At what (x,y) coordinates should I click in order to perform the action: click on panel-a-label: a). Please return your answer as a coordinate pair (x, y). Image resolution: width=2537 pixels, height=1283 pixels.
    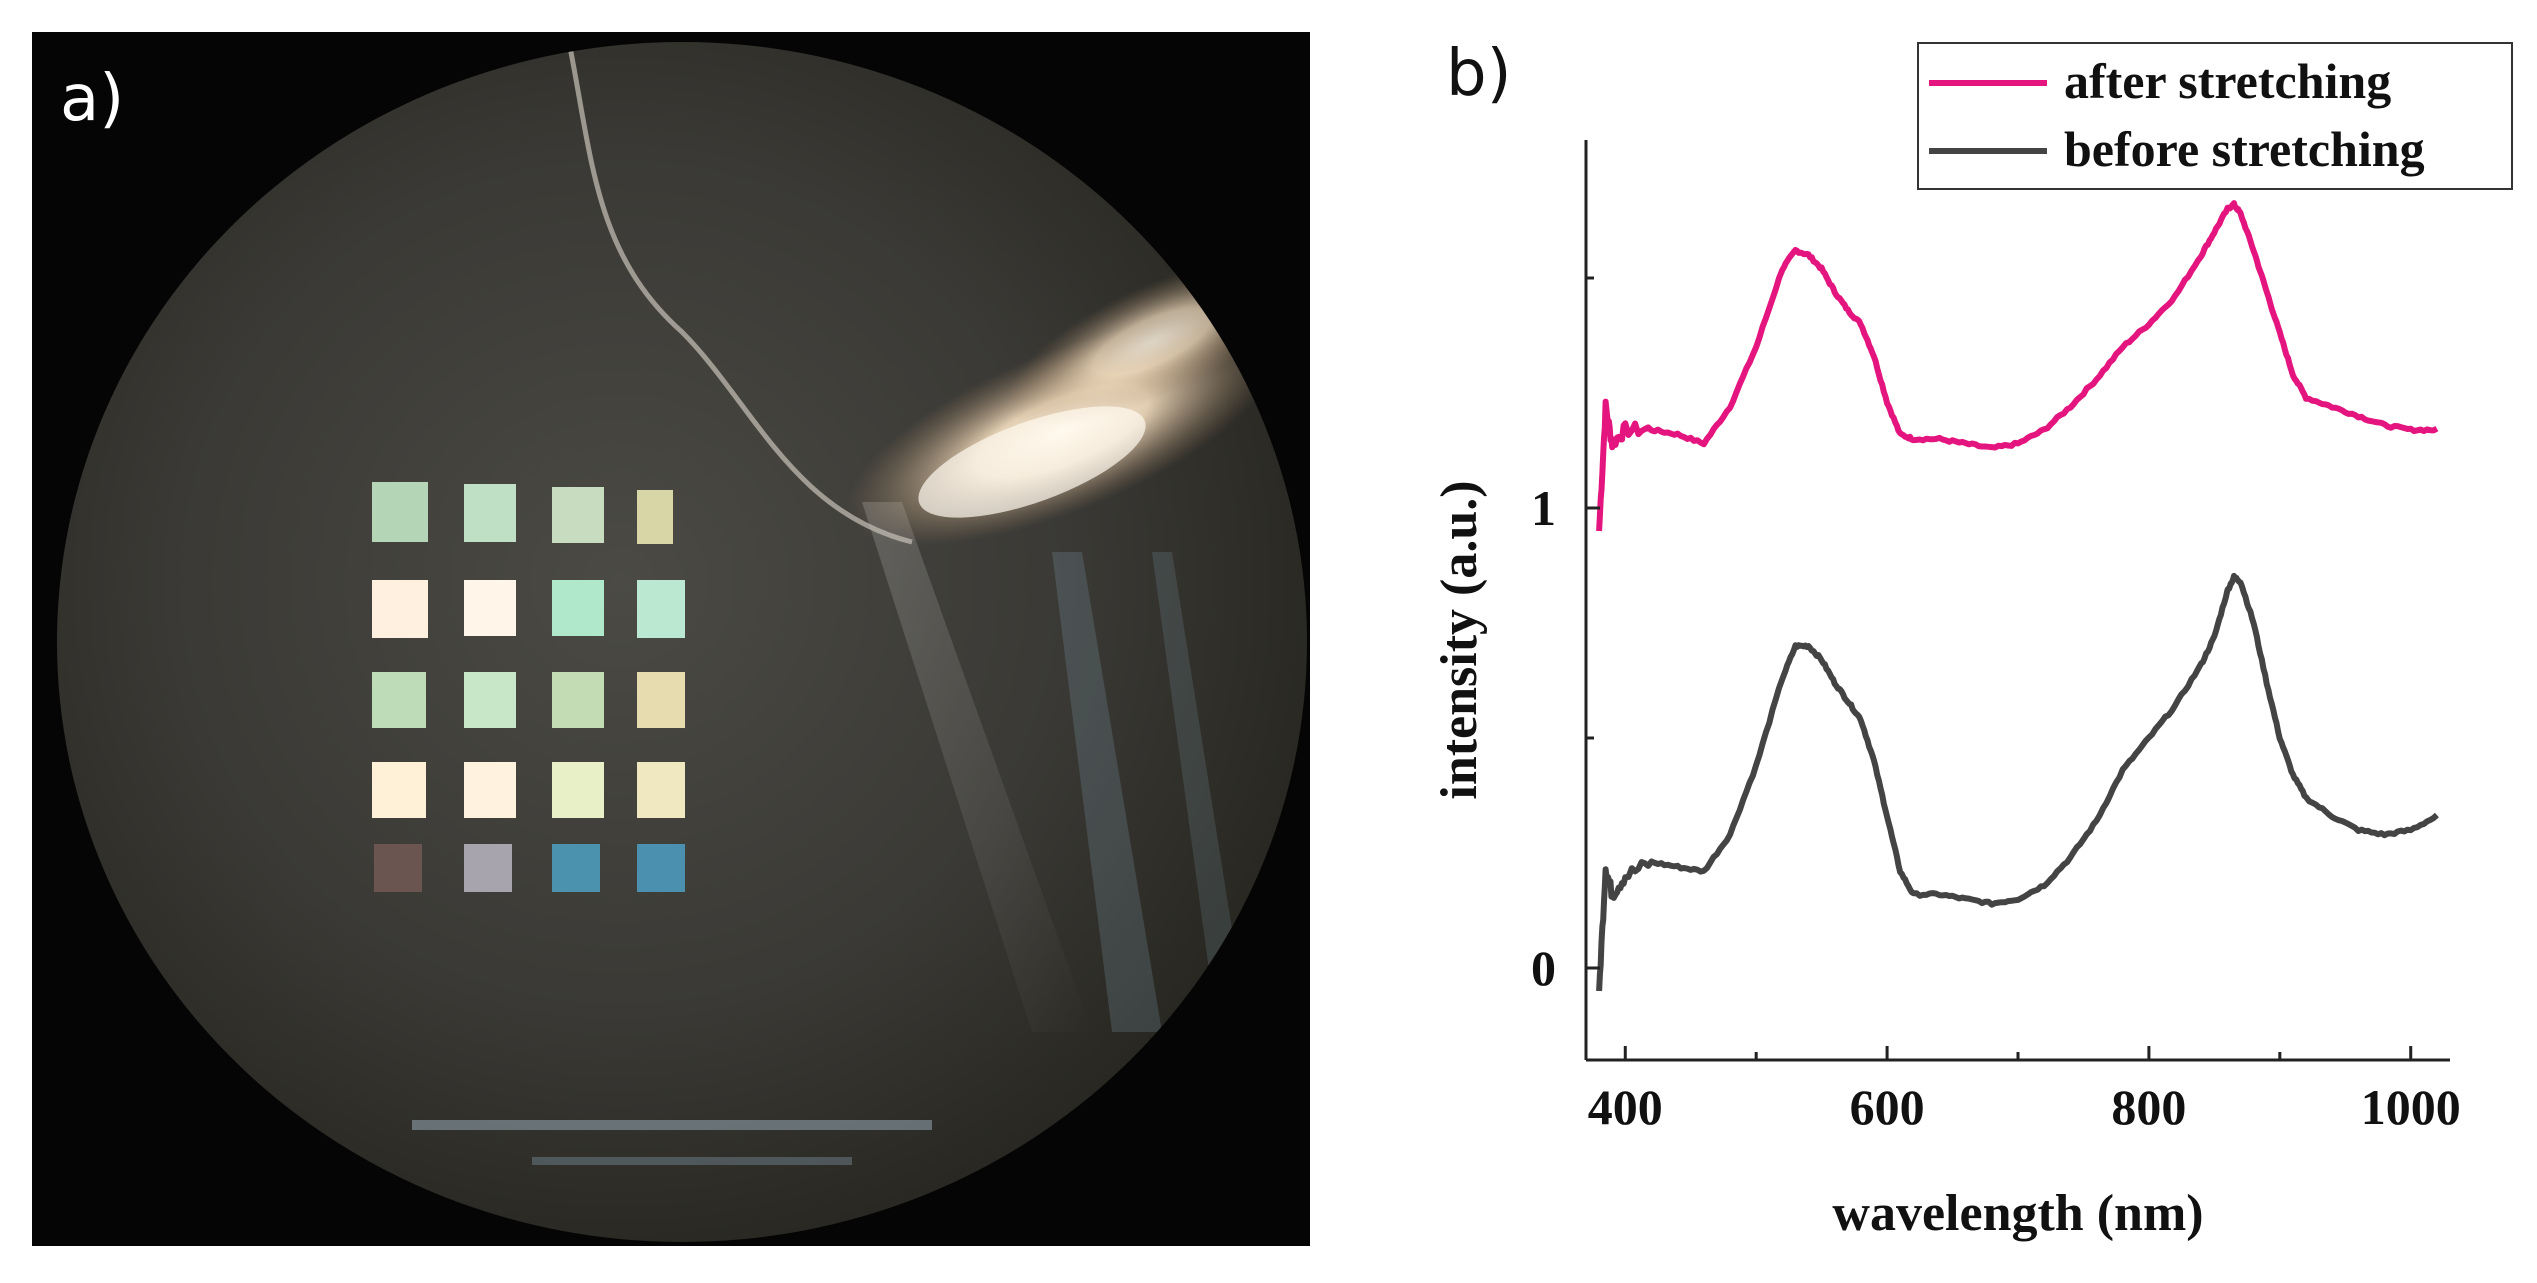
    Looking at the image, I should click on (92, 99).